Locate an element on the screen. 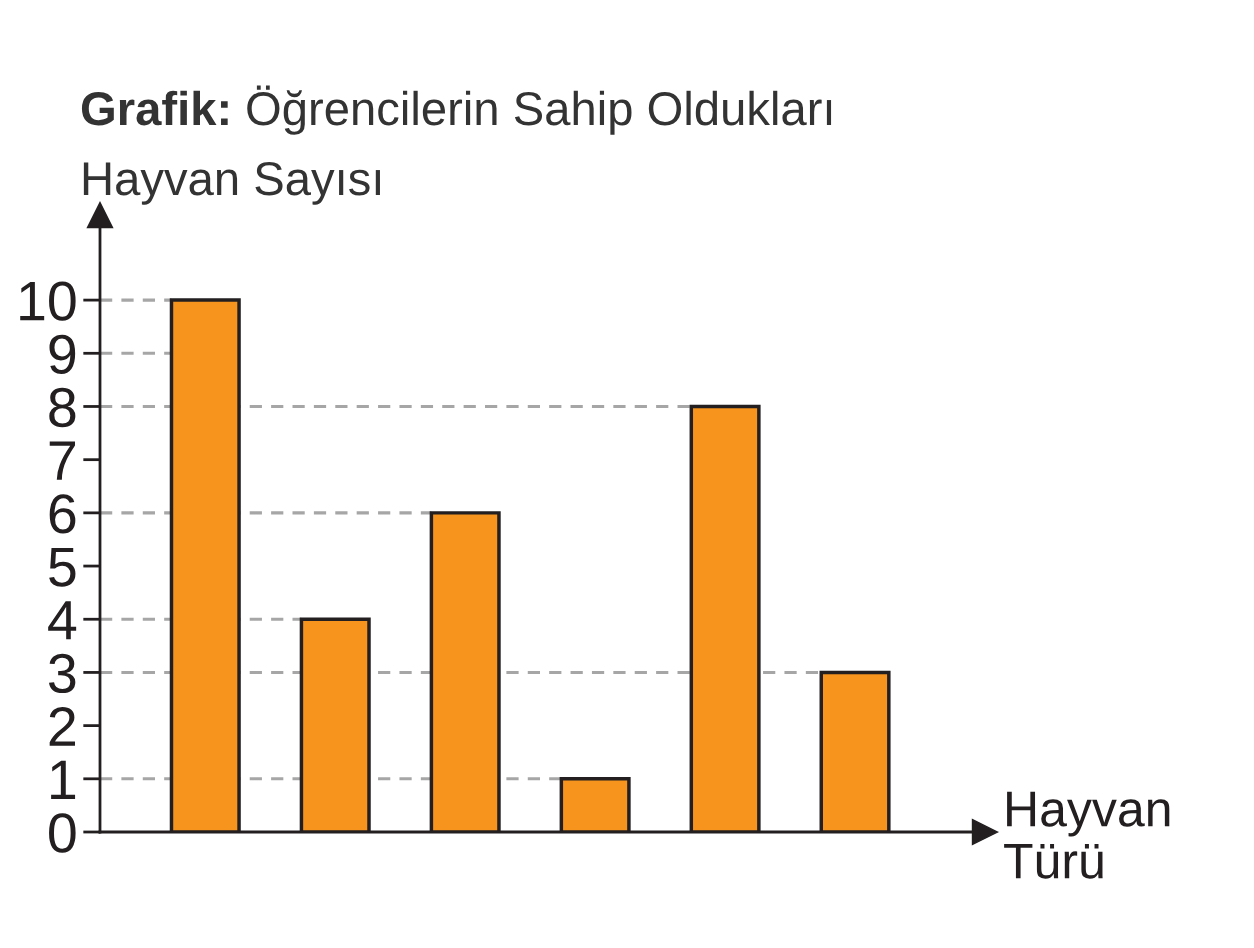  y-tick-label: 2 is located at coordinates (62, 726).